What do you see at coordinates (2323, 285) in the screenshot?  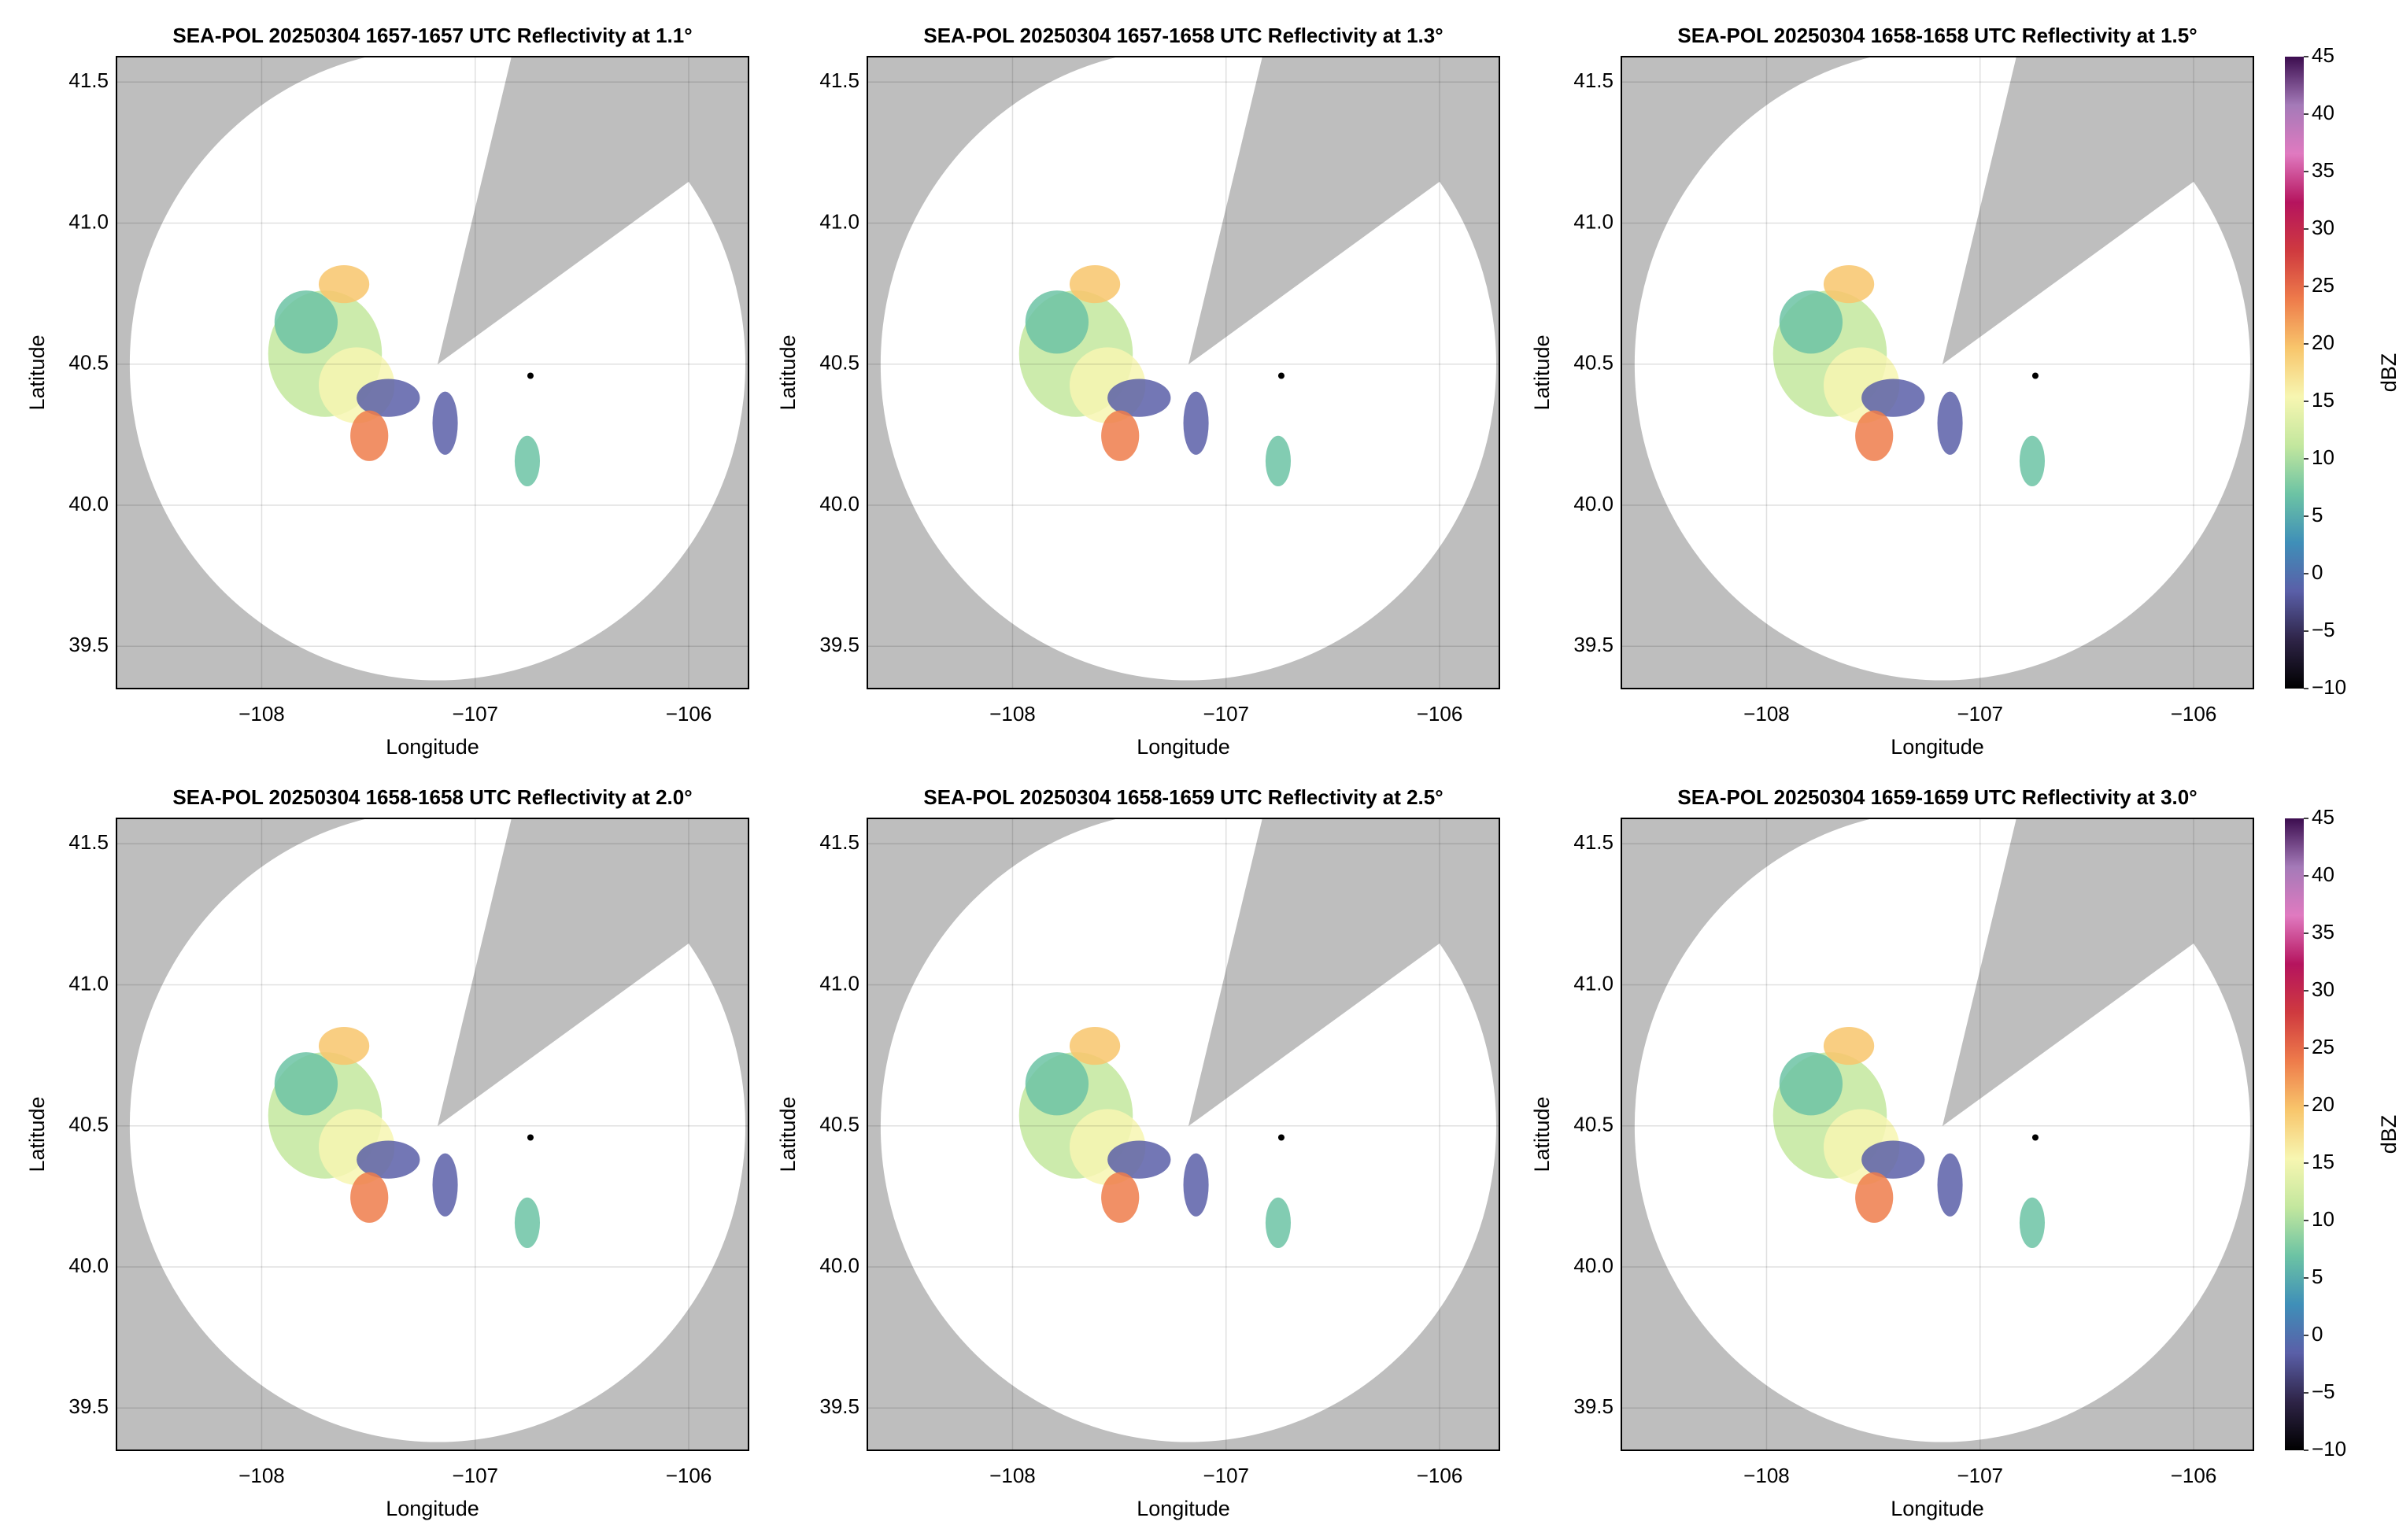 I see `colorbar-tick-label: 25` at bounding box center [2323, 285].